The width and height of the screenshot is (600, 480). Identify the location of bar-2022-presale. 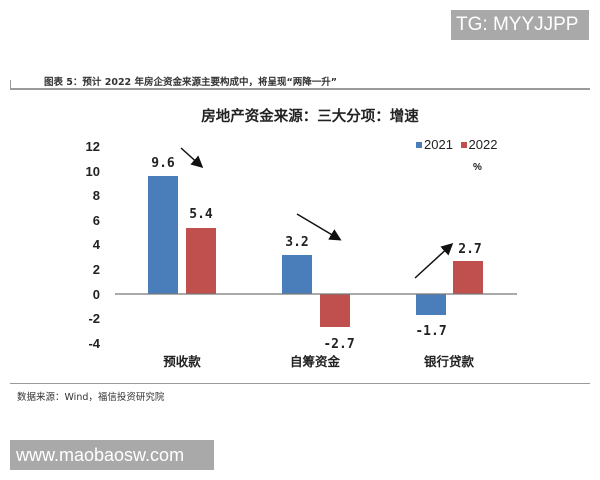
(201, 261).